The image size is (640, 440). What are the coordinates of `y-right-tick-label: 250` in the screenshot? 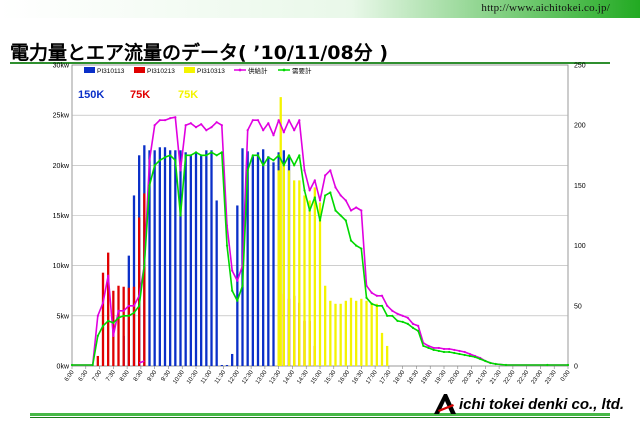 It's located at (580, 66).